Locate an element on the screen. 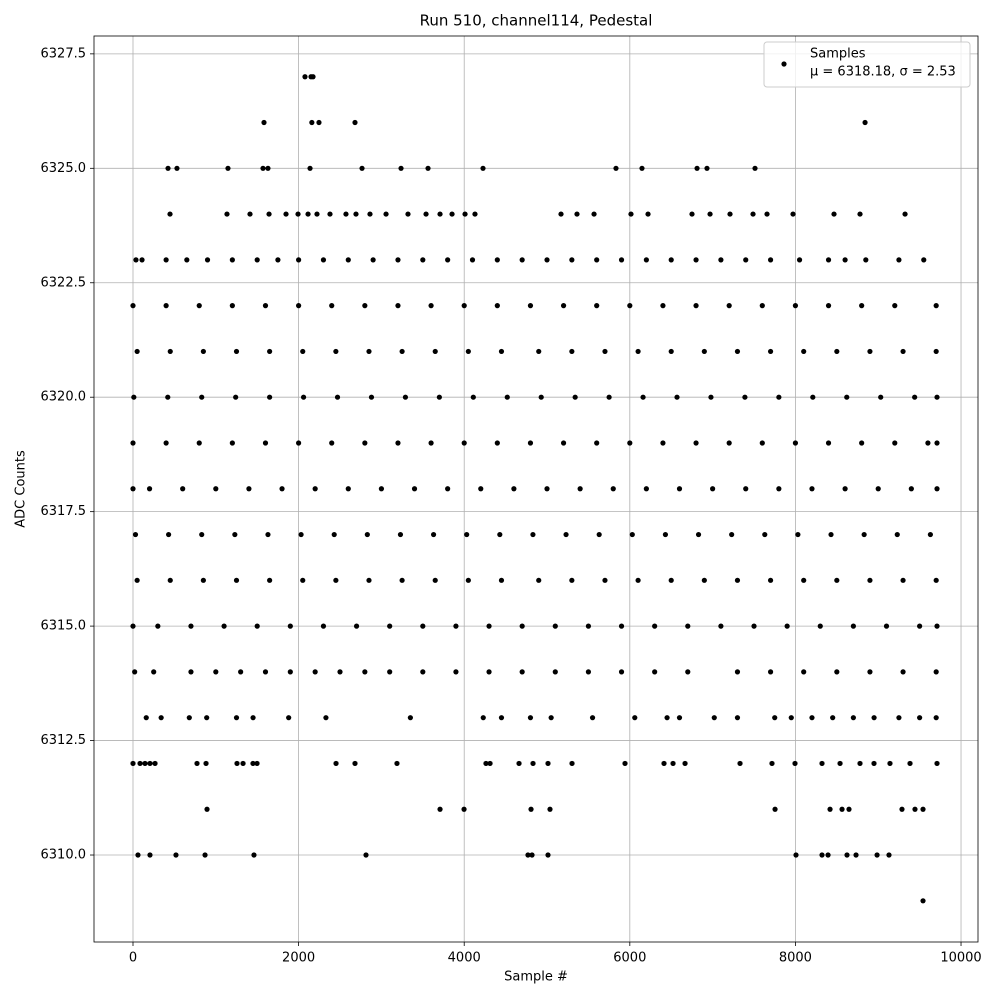  x-tick-label: 0 is located at coordinates (133, 958).